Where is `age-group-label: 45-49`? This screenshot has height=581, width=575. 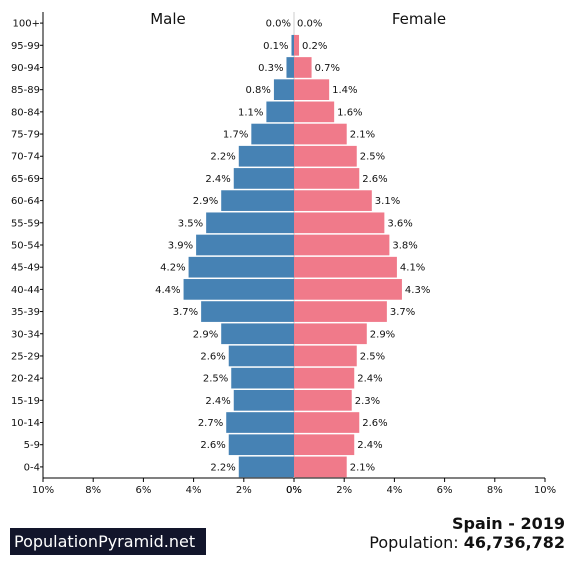 age-group-label: 45-49 is located at coordinates (25, 268).